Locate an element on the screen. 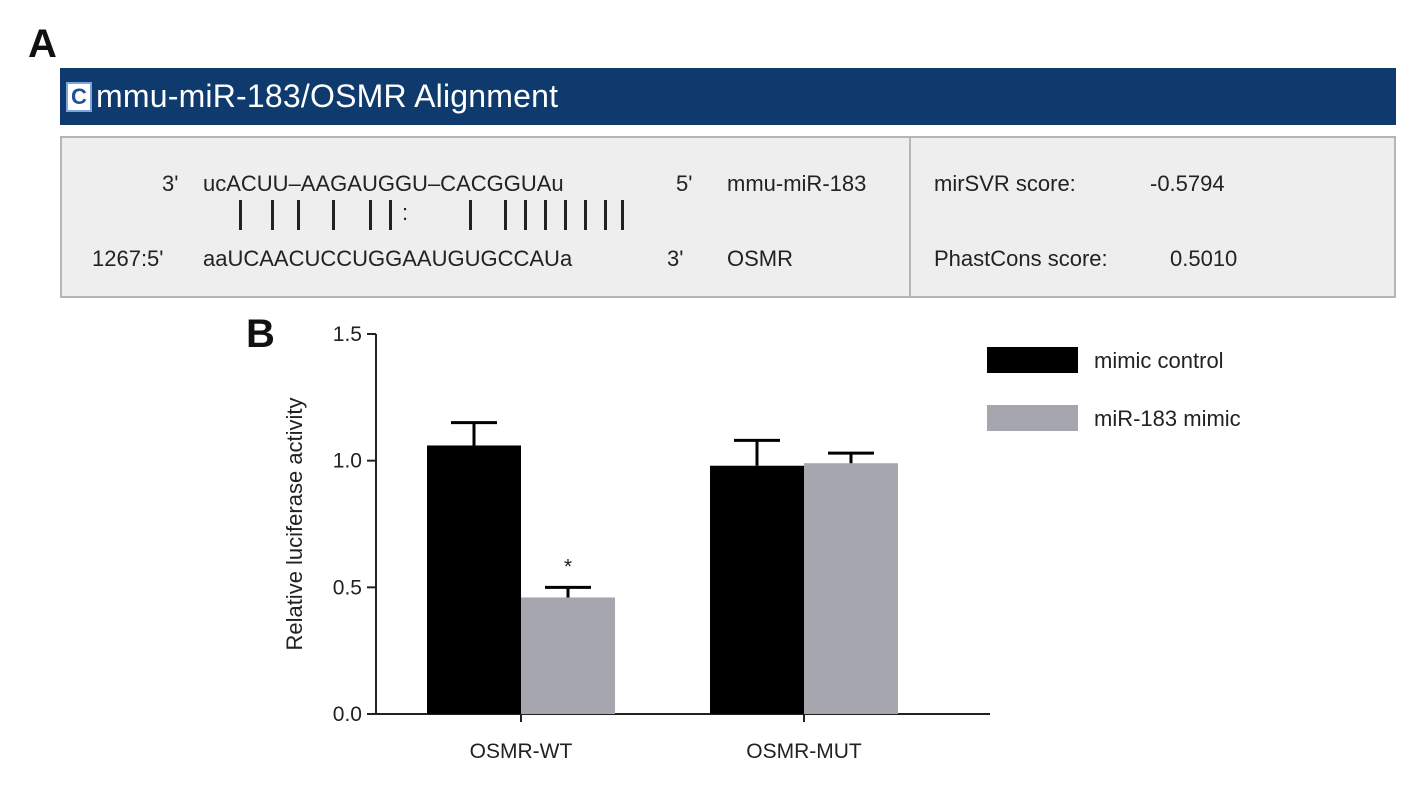 This screenshot has height=785, width=1417. target-name: OSMR is located at coordinates (760, 258).